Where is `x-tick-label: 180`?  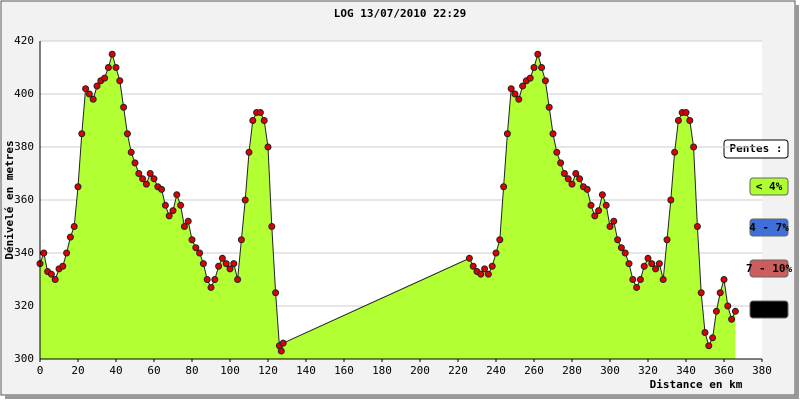
x-tick-label: 180 is located at coordinates (382, 370).